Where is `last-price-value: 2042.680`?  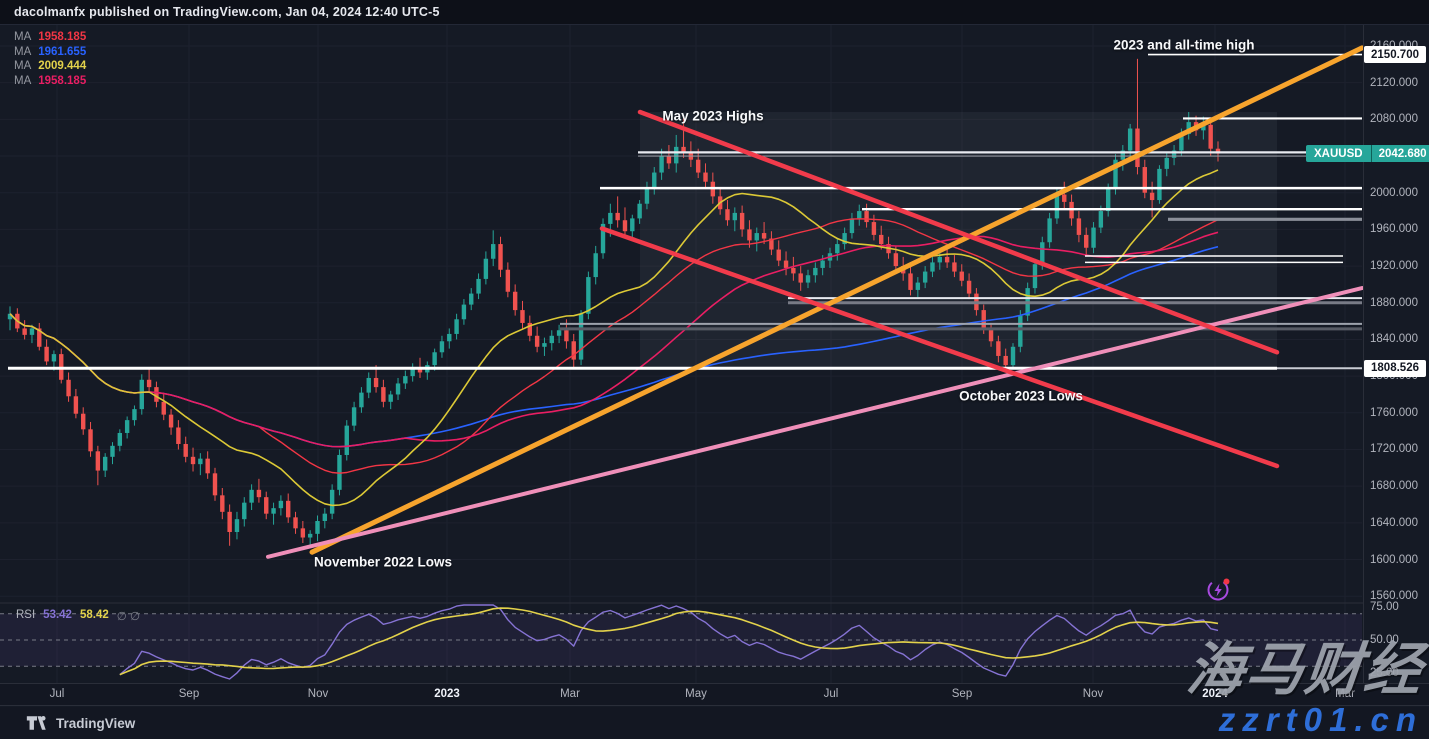 last-price-value: 2042.680 is located at coordinates (1400, 154).